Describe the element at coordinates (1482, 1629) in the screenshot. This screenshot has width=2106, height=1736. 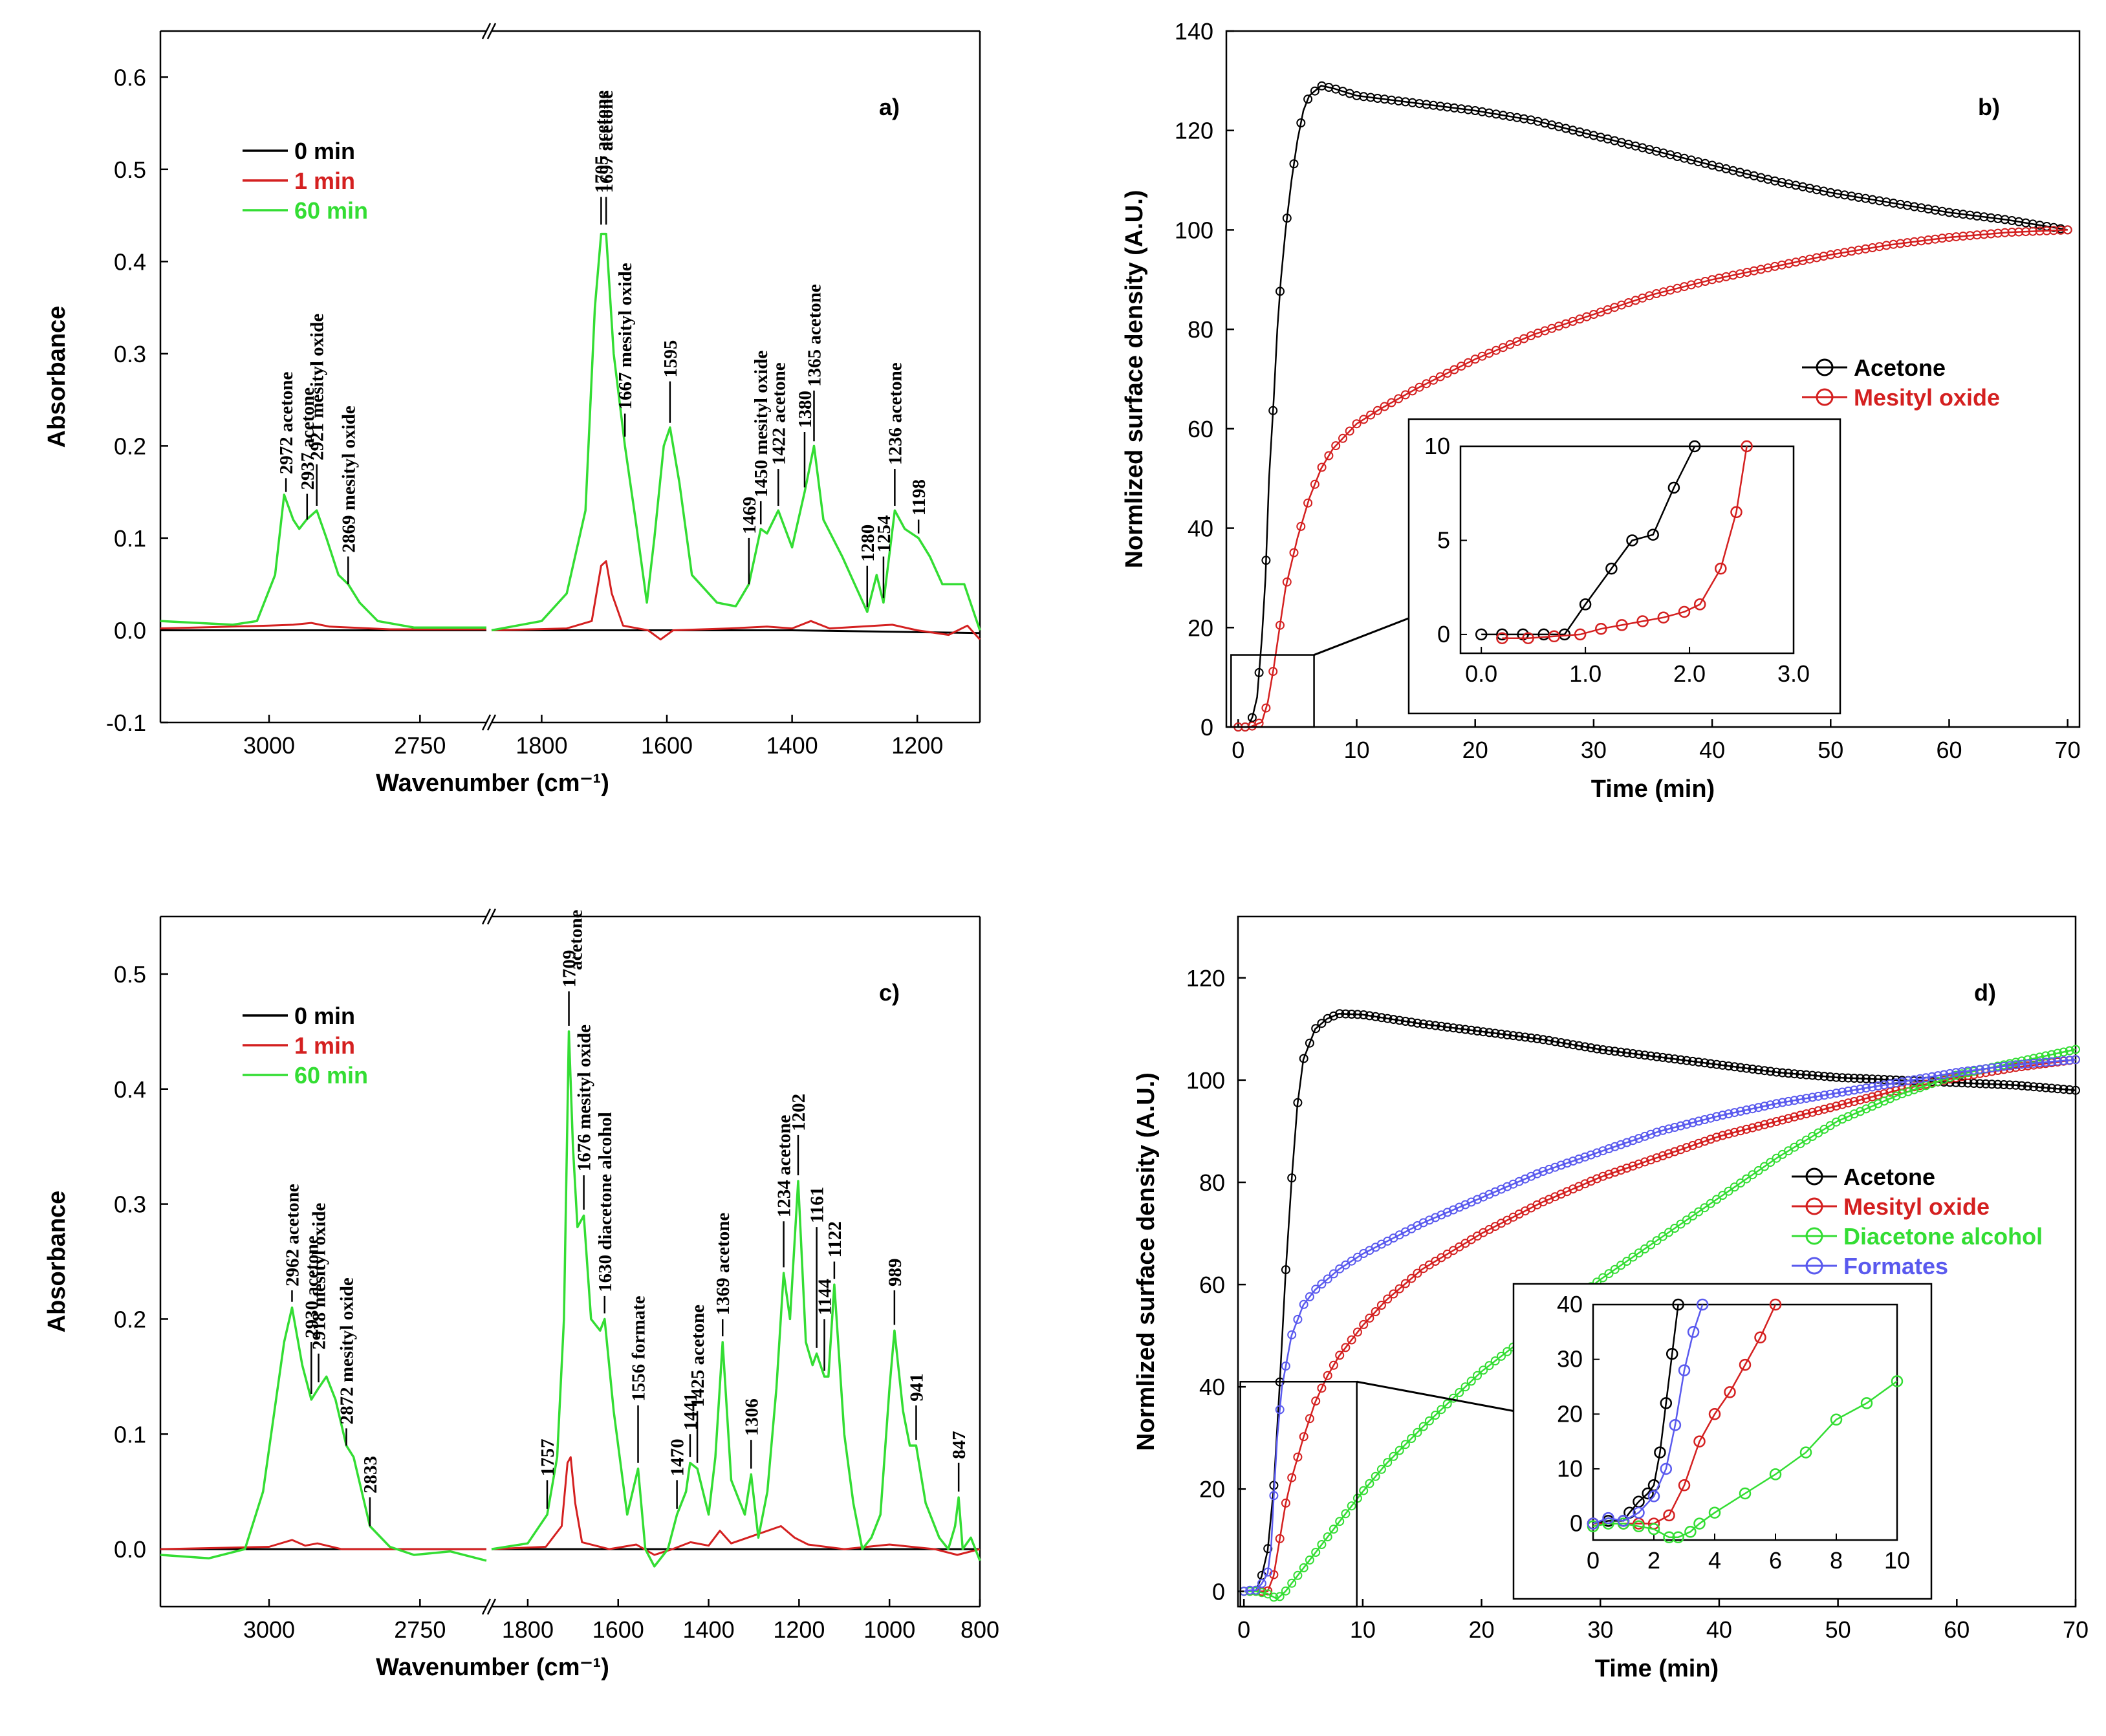
I see `x-tick-label: 20` at that location.